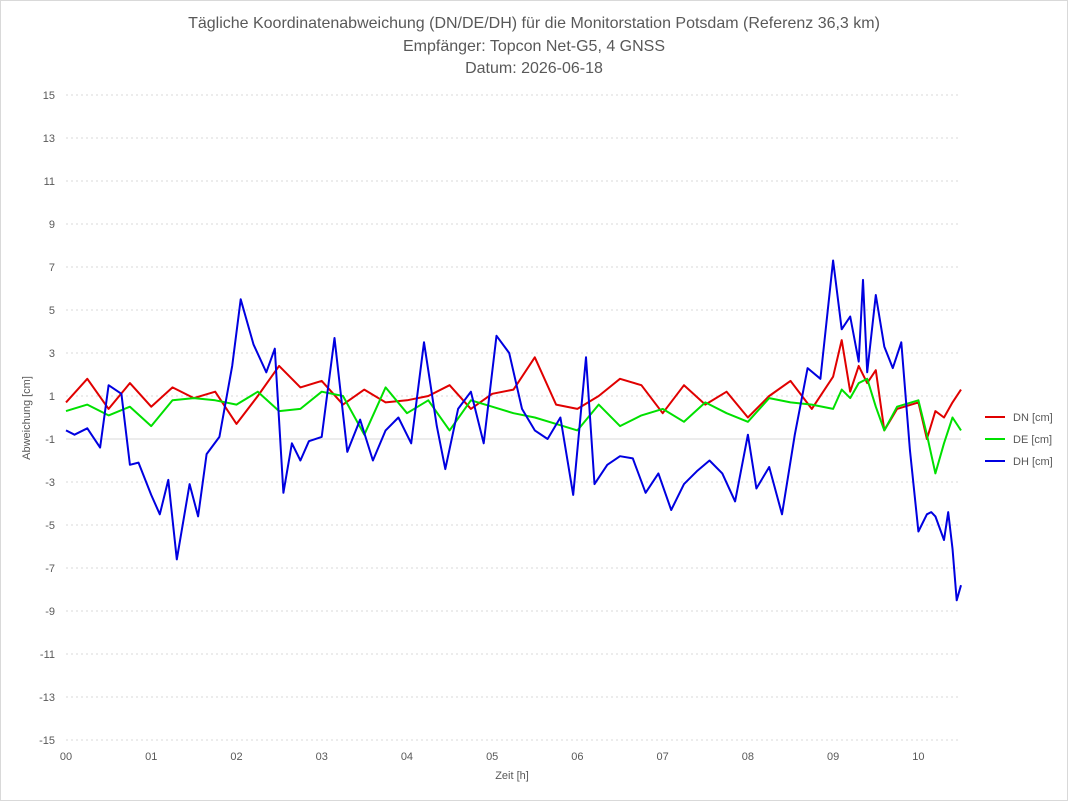  Describe the element at coordinates (833, 757) in the screenshot. I see `x-tick-label: 09` at that location.